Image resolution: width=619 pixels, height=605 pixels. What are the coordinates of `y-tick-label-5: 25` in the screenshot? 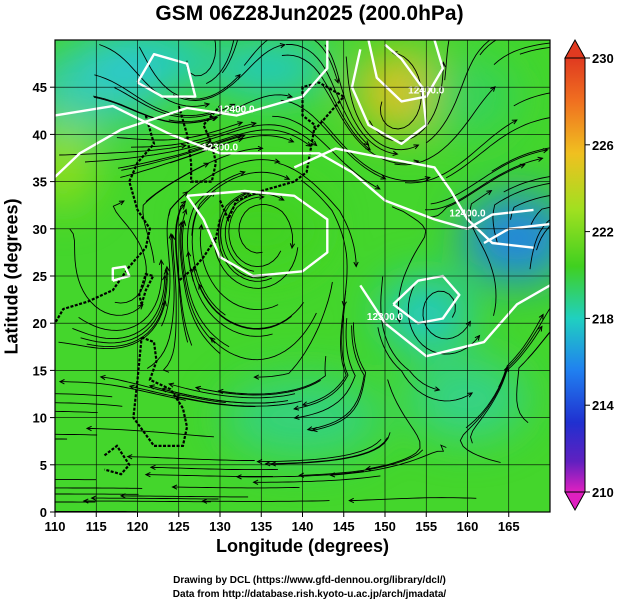 It's located at (40, 276).